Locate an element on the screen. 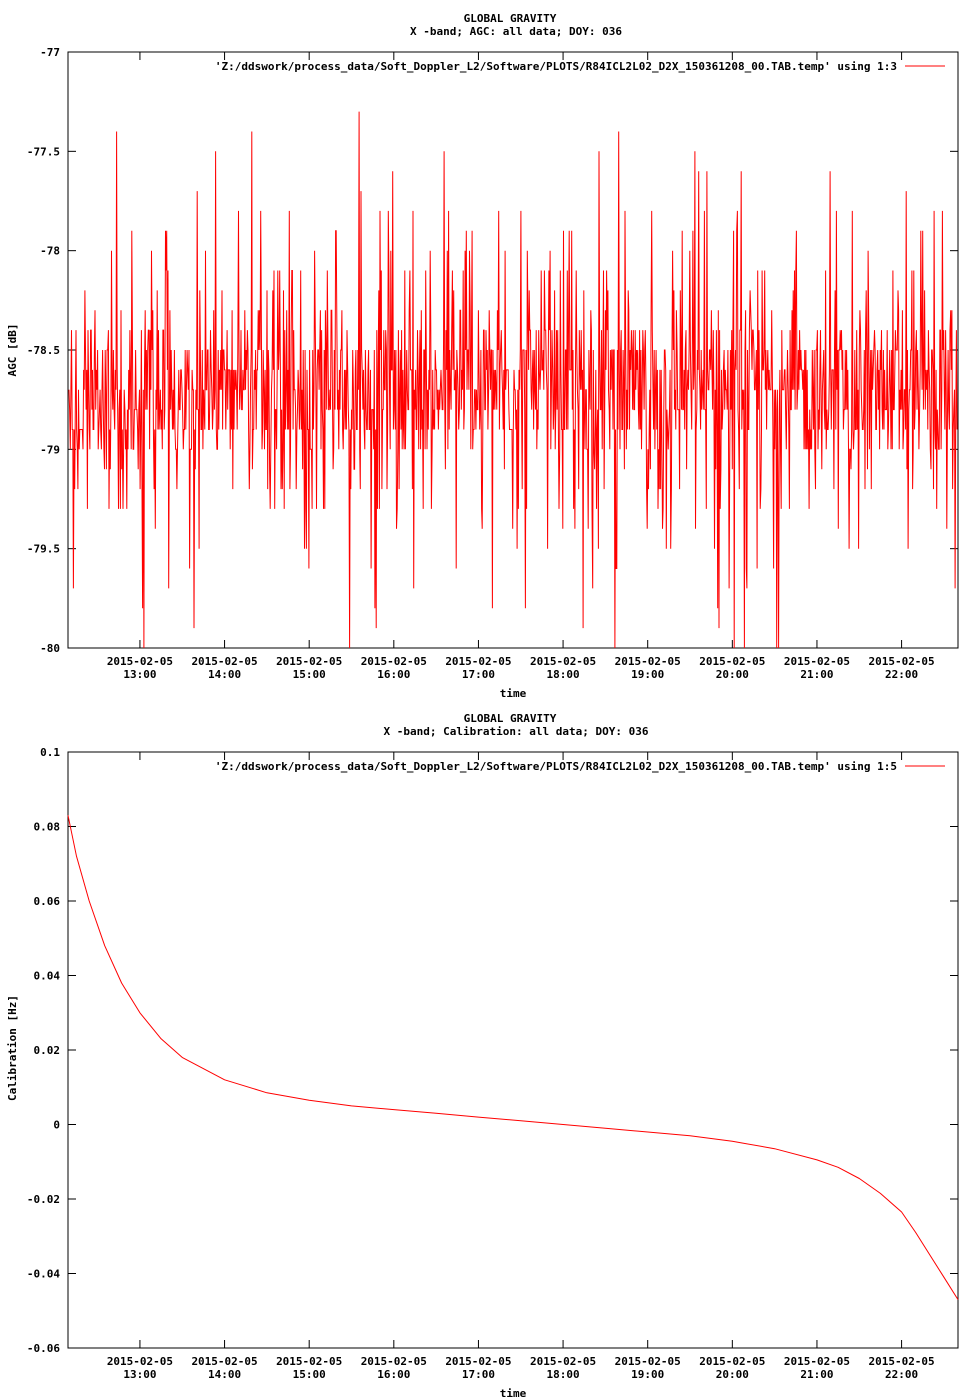 The height and width of the screenshot is (1400, 980). y-tick-label: 0.06 is located at coordinates (47, 901).